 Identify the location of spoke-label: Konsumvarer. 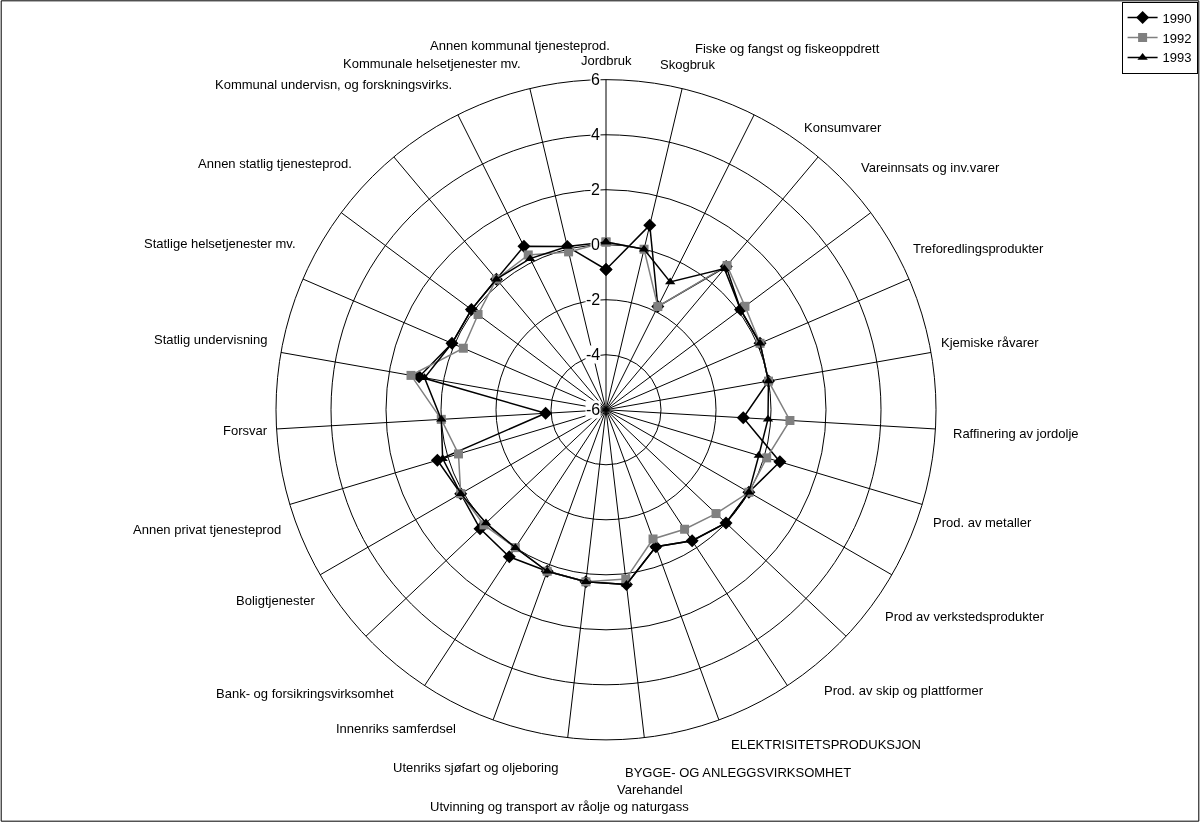
(843, 127).